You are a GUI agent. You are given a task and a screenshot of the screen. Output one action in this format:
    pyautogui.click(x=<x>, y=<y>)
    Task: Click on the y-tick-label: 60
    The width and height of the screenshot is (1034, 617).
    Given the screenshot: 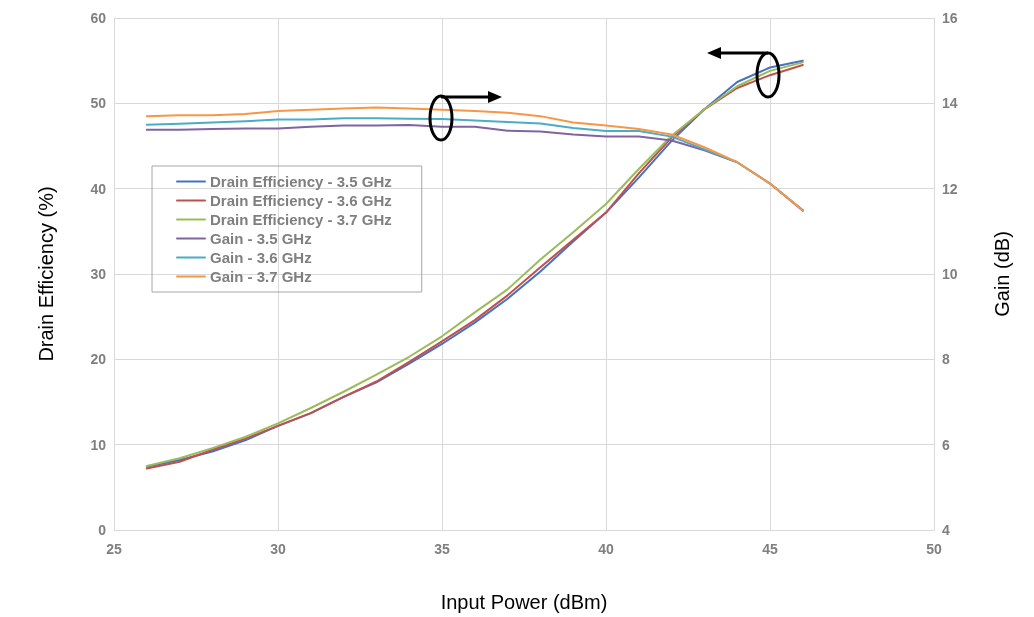 What is the action you would take?
    pyautogui.click(x=98, y=18)
    